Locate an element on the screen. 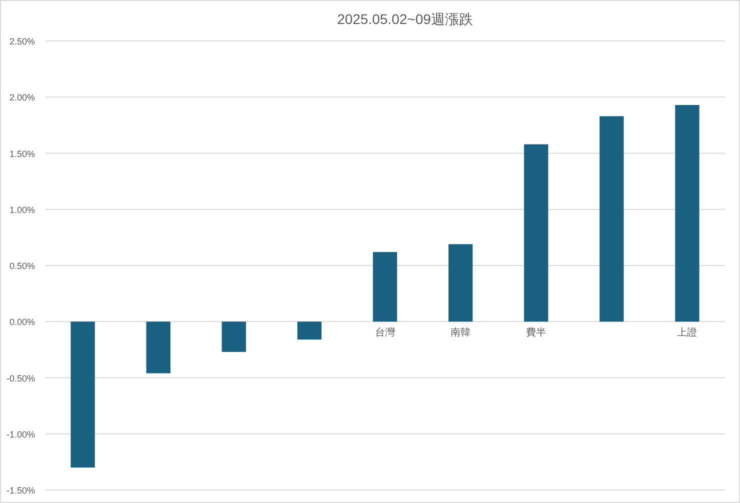 The height and width of the screenshot is (503, 740). y-tick-label: 2.00% is located at coordinates (22, 97).